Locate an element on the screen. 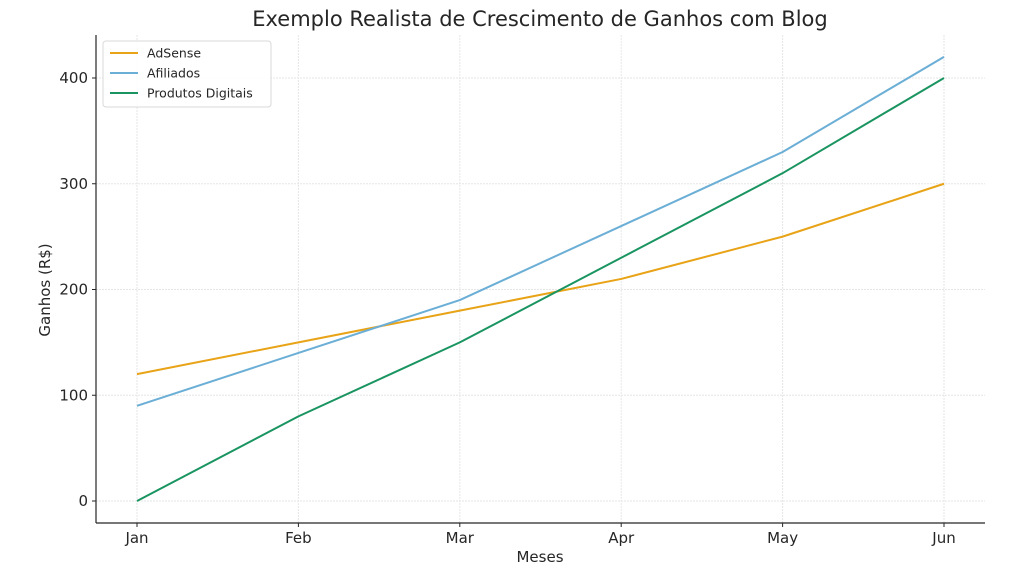 The height and width of the screenshot is (576, 1024). x-axis-label: Meses is located at coordinates (539, 557).